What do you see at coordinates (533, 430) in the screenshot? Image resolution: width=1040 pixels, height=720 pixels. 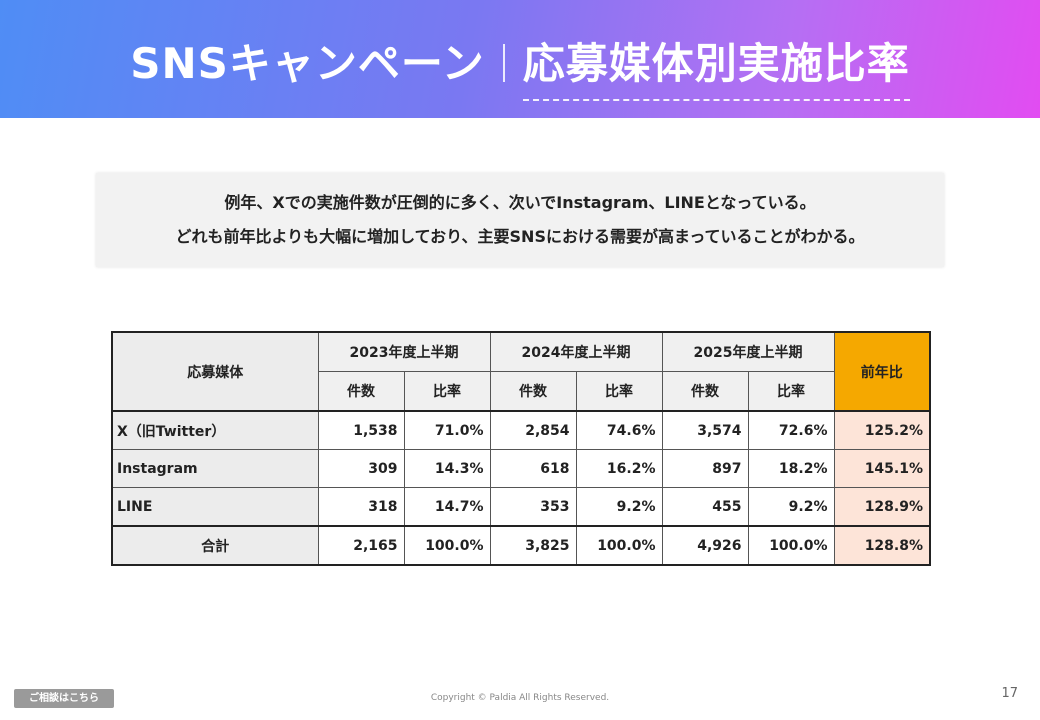 I see `cell-count: 2,854` at bounding box center [533, 430].